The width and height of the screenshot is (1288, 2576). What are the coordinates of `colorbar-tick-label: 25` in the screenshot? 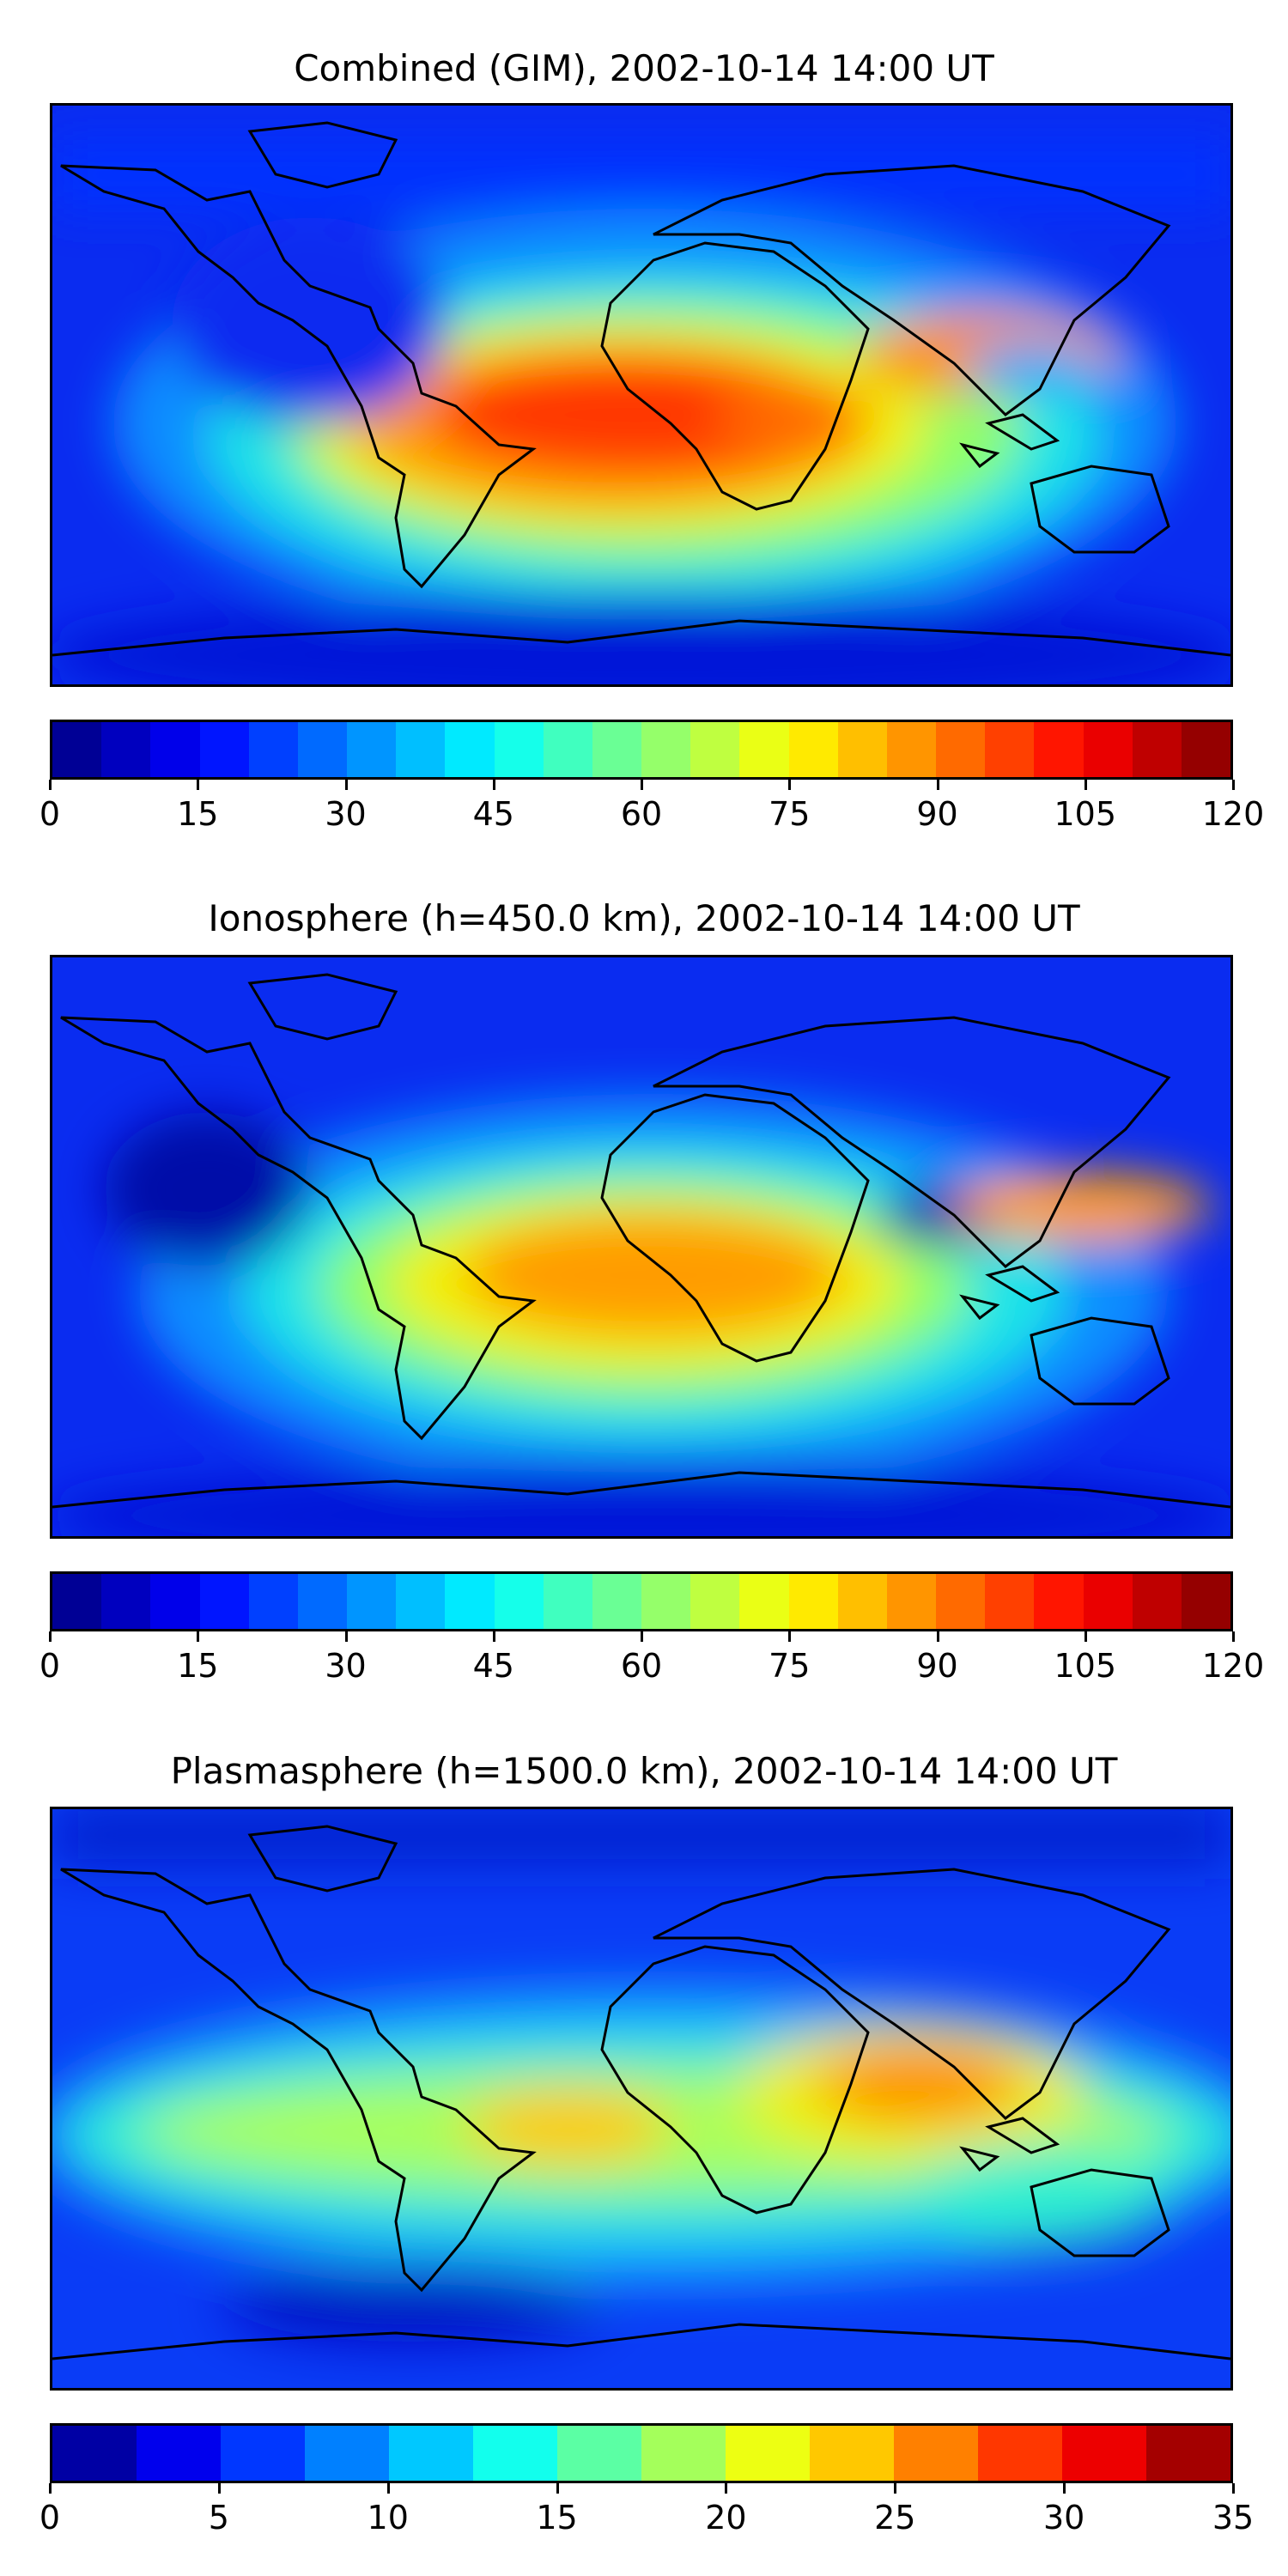 It's located at (895, 2518).